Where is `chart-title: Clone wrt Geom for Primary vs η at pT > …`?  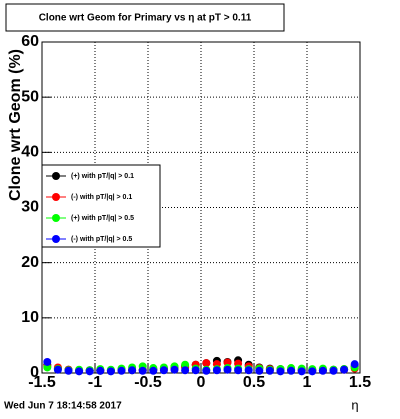
chart-title: Clone wrt Geom for Primary vs η at pT > … is located at coordinates (145, 18).